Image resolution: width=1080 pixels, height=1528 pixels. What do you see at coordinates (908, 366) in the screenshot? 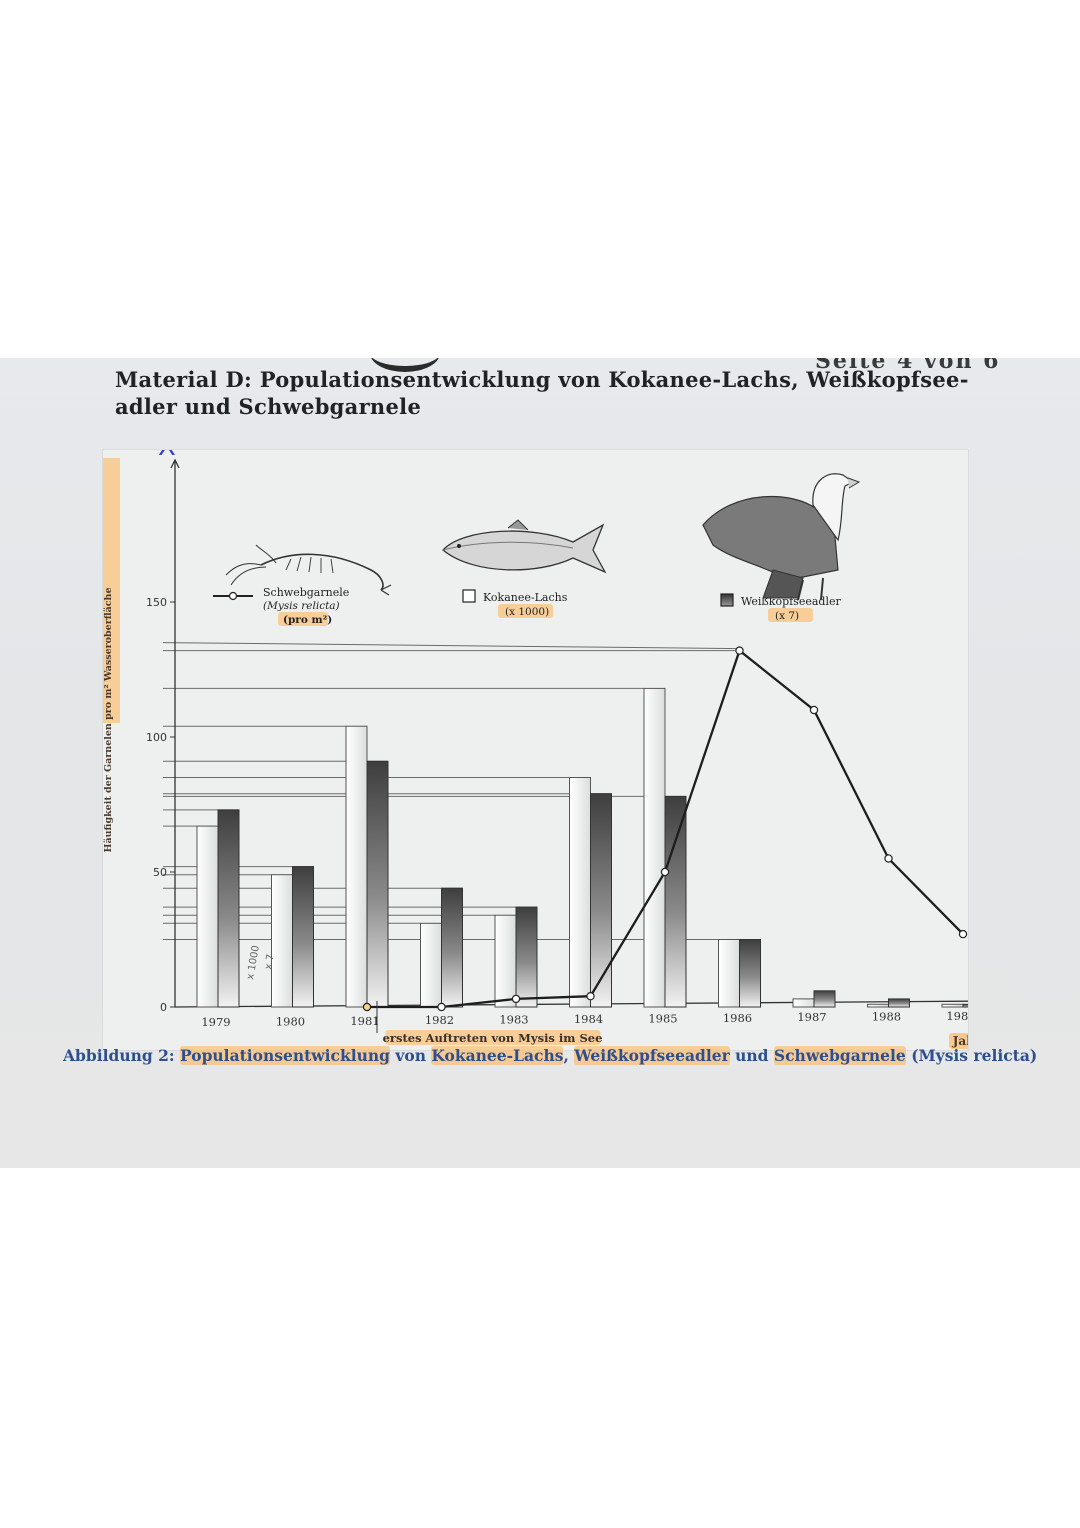
I see `page-number: Seite 4 von 6` at bounding box center [908, 366].